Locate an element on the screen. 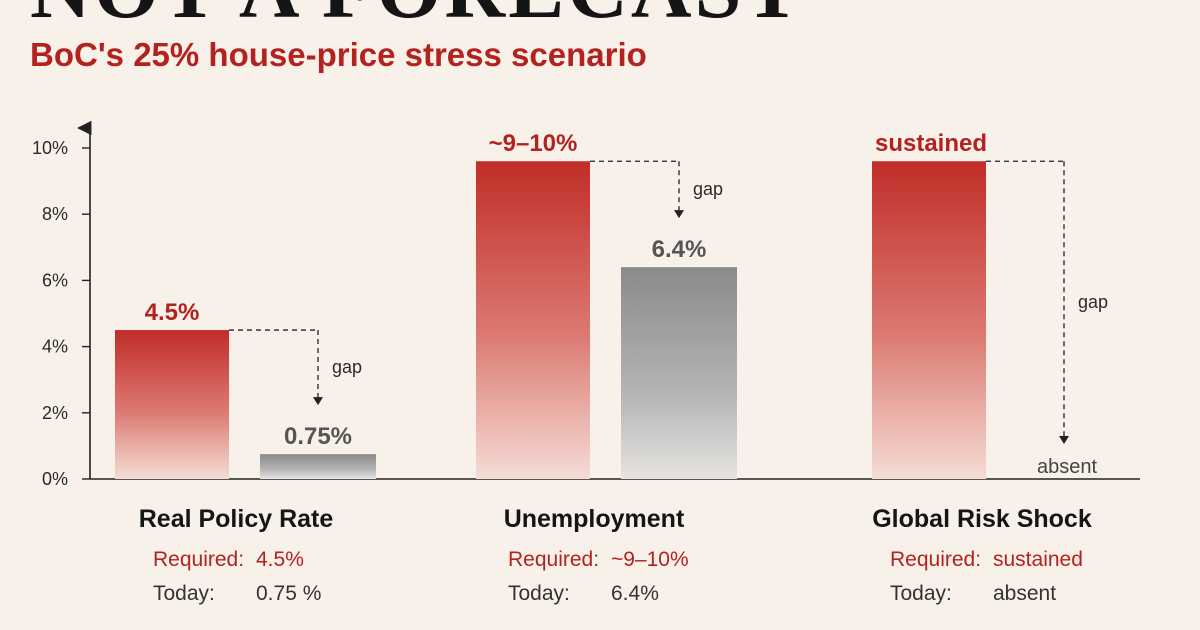  required-text: ~9–10% is located at coordinates (650, 559).